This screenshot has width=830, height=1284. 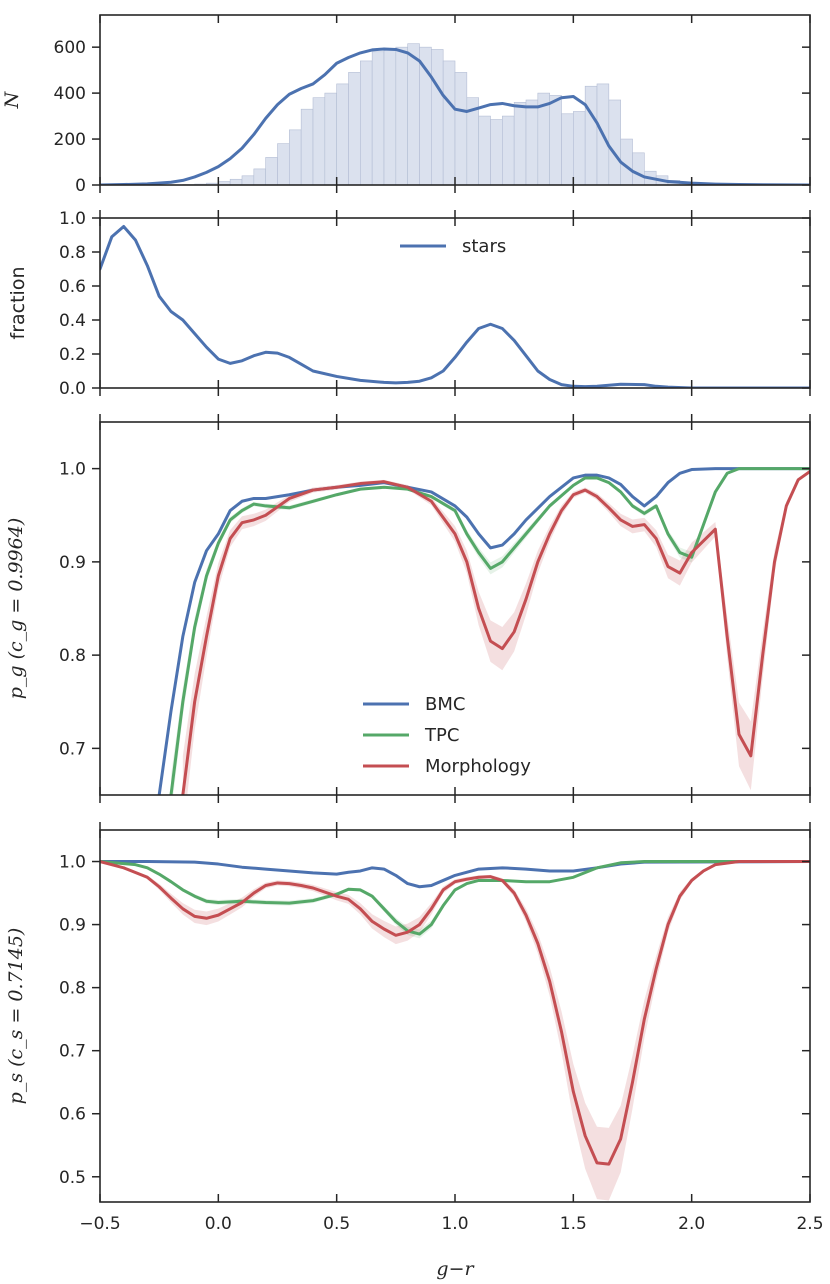 I want to click on y-tick-label: 0, so click(x=80, y=186).